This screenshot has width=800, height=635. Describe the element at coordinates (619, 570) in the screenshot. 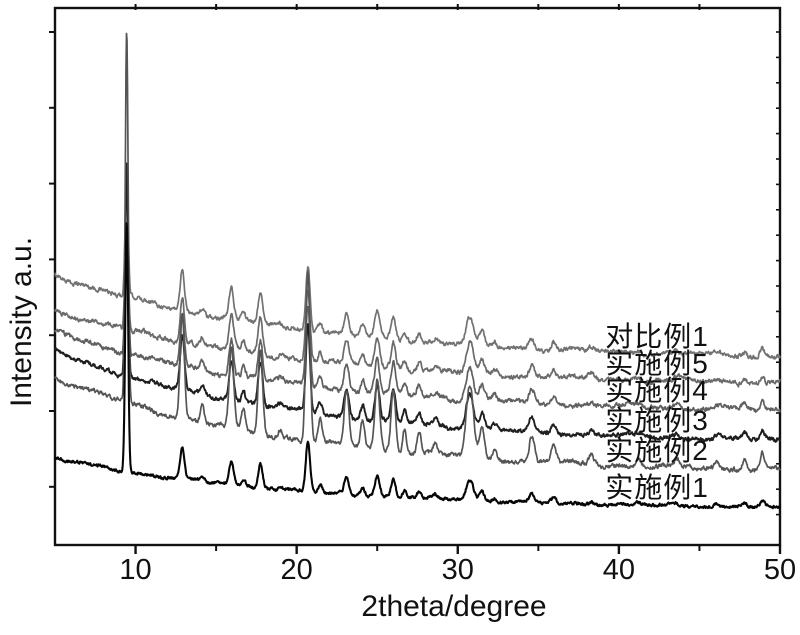

I see `x-tick-label: 40` at that location.